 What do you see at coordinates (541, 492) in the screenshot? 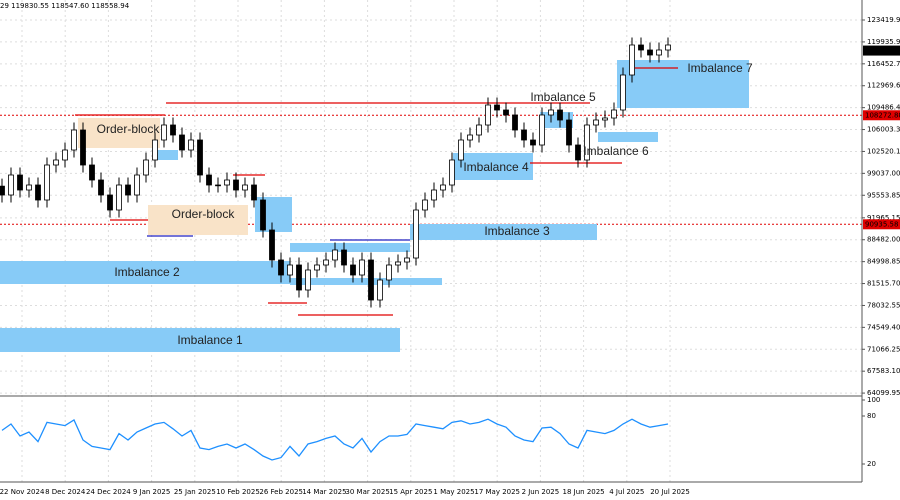
I see `x-tick-label: 2 Jun 2025` at bounding box center [541, 492].